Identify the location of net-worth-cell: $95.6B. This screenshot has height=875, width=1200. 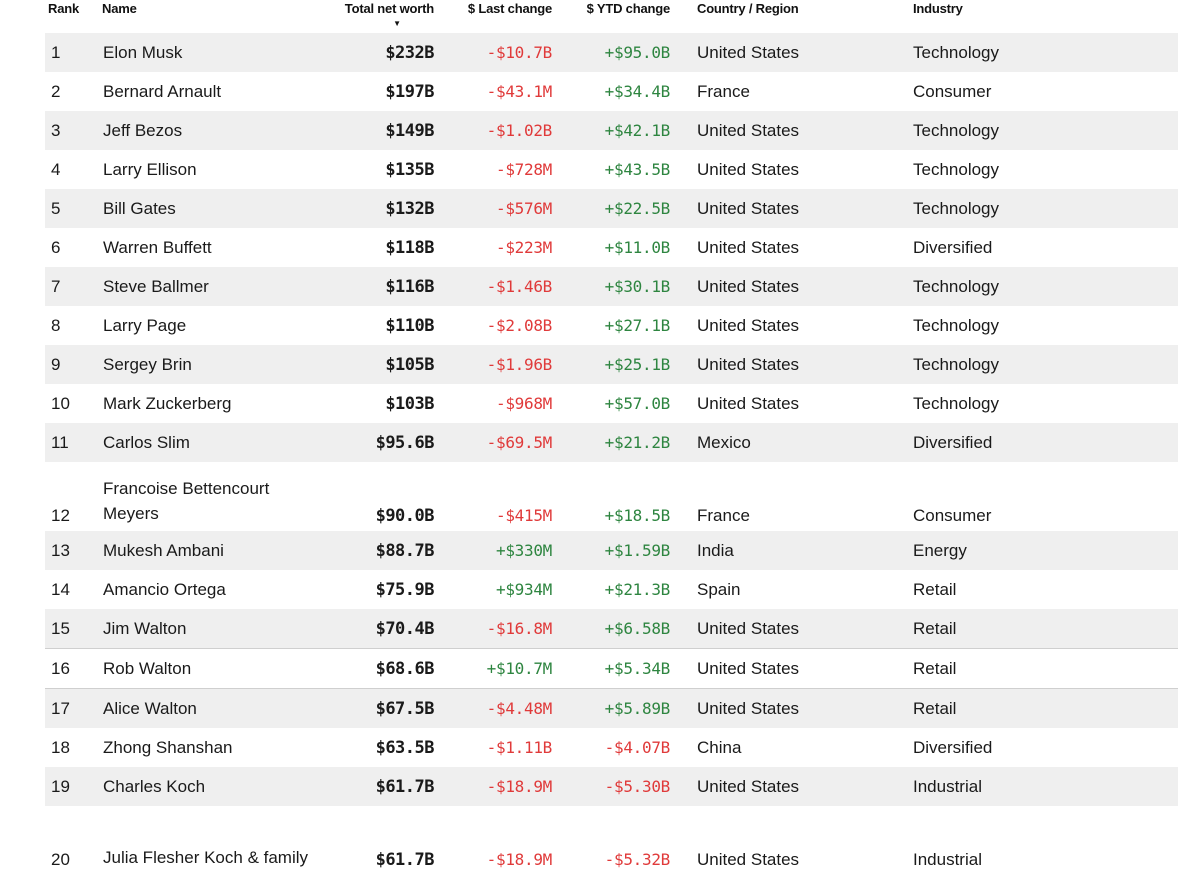
(405, 442).